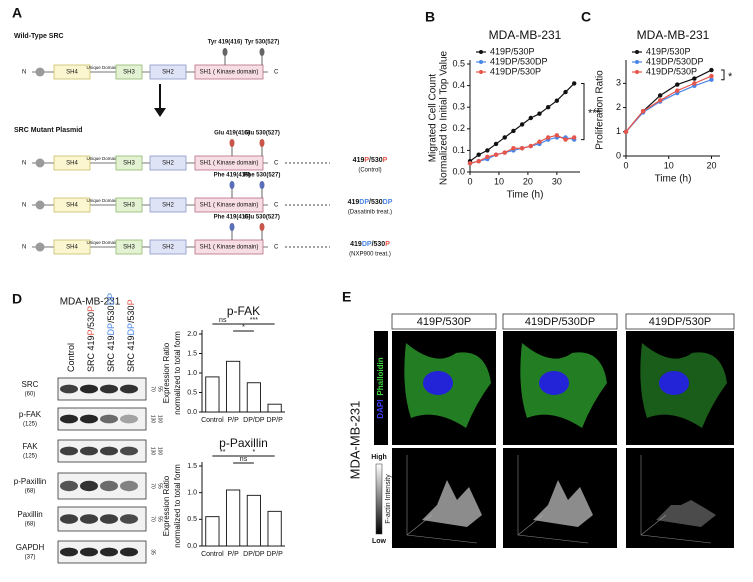 The width and height of the screenshot is (753, 582). Describe the element at coordinates (379, 457) in the screenshot. I see `scale-high: High` at that location.